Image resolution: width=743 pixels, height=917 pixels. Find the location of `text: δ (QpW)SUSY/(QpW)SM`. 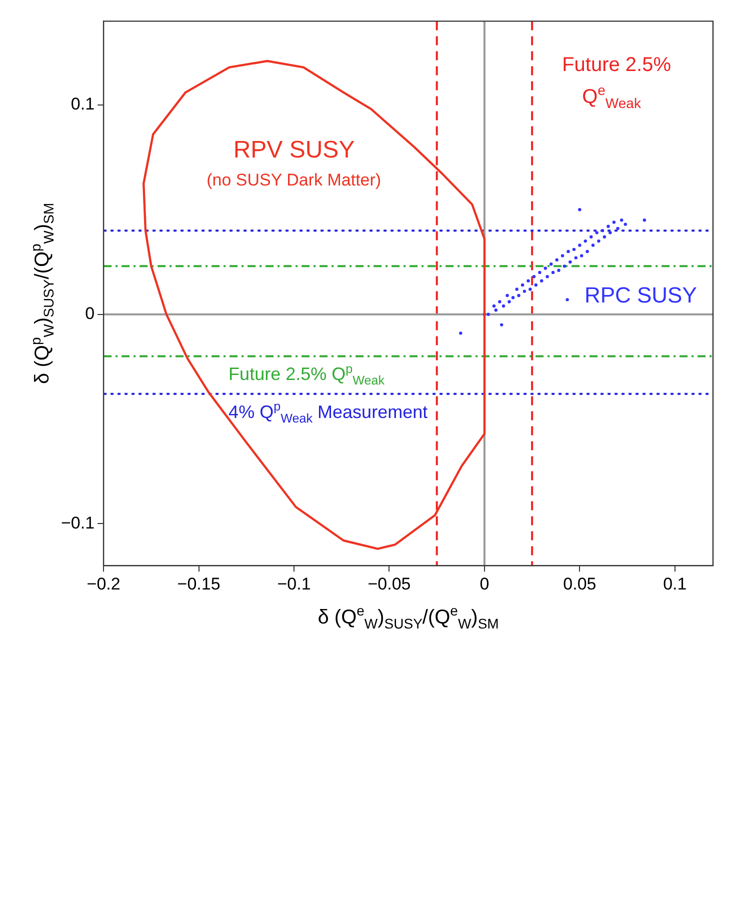

text: δ (QpW)SUSY/(QpW)SM is located at coordinates (42, 293).